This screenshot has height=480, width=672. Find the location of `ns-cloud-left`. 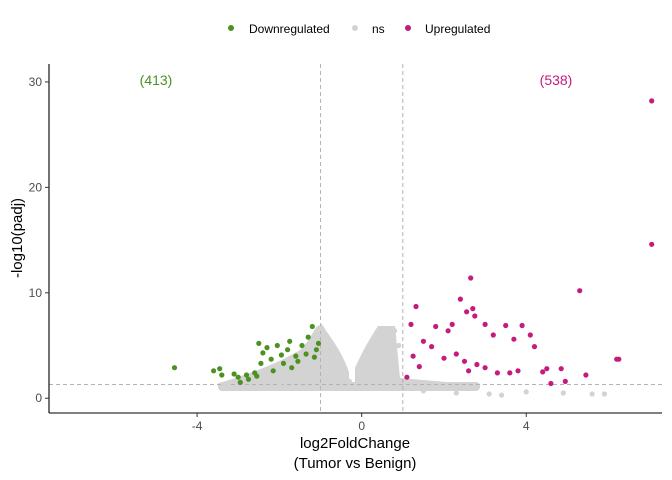

ns-cloud-left is located at coordinates (283, 355).